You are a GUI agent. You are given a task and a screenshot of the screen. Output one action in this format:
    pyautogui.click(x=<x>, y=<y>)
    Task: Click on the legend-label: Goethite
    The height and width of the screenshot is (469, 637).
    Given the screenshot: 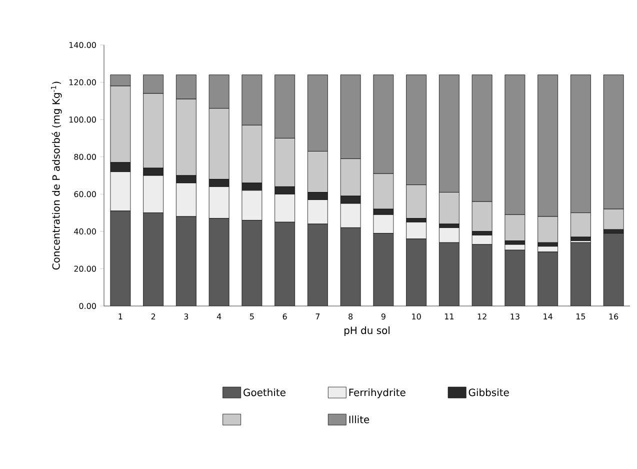 What is the action you would take?
    pyautogui.click(x=265, y=392)
    